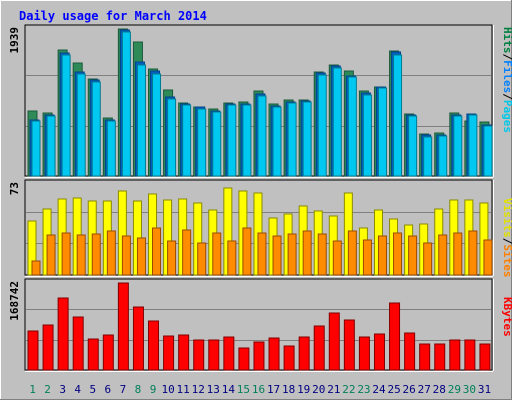 Image resolution: width=512 pixels, height=405 pixels. What do you see at coordinates (273, 389) in the screenshot?
I see `day-label: 17` at bounding box center [273, 389].